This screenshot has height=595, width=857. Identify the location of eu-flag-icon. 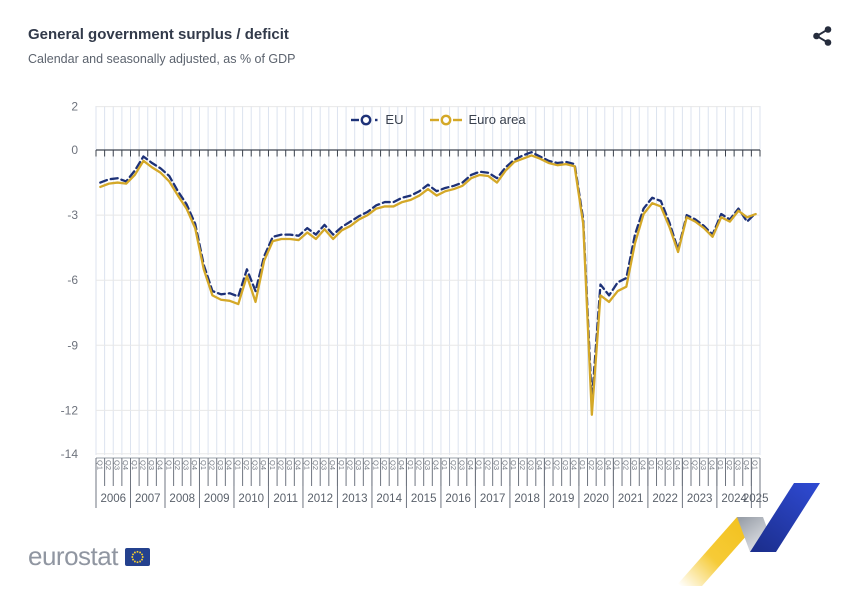
(137, 556).